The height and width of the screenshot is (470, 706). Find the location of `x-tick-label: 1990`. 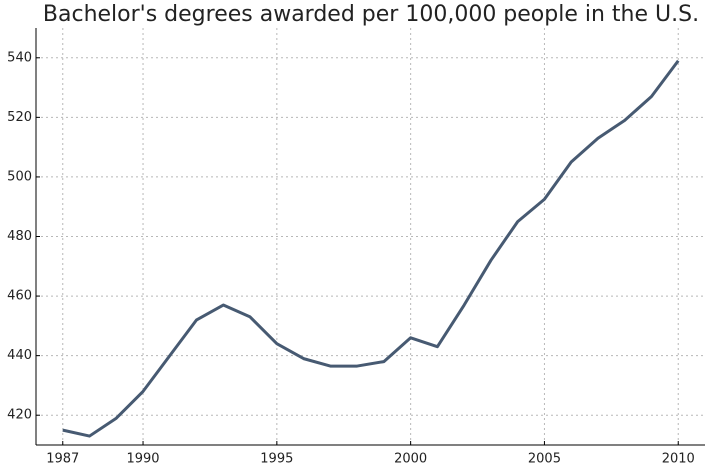

x-tick-label: 1990 is located at coordinates (142, 459).